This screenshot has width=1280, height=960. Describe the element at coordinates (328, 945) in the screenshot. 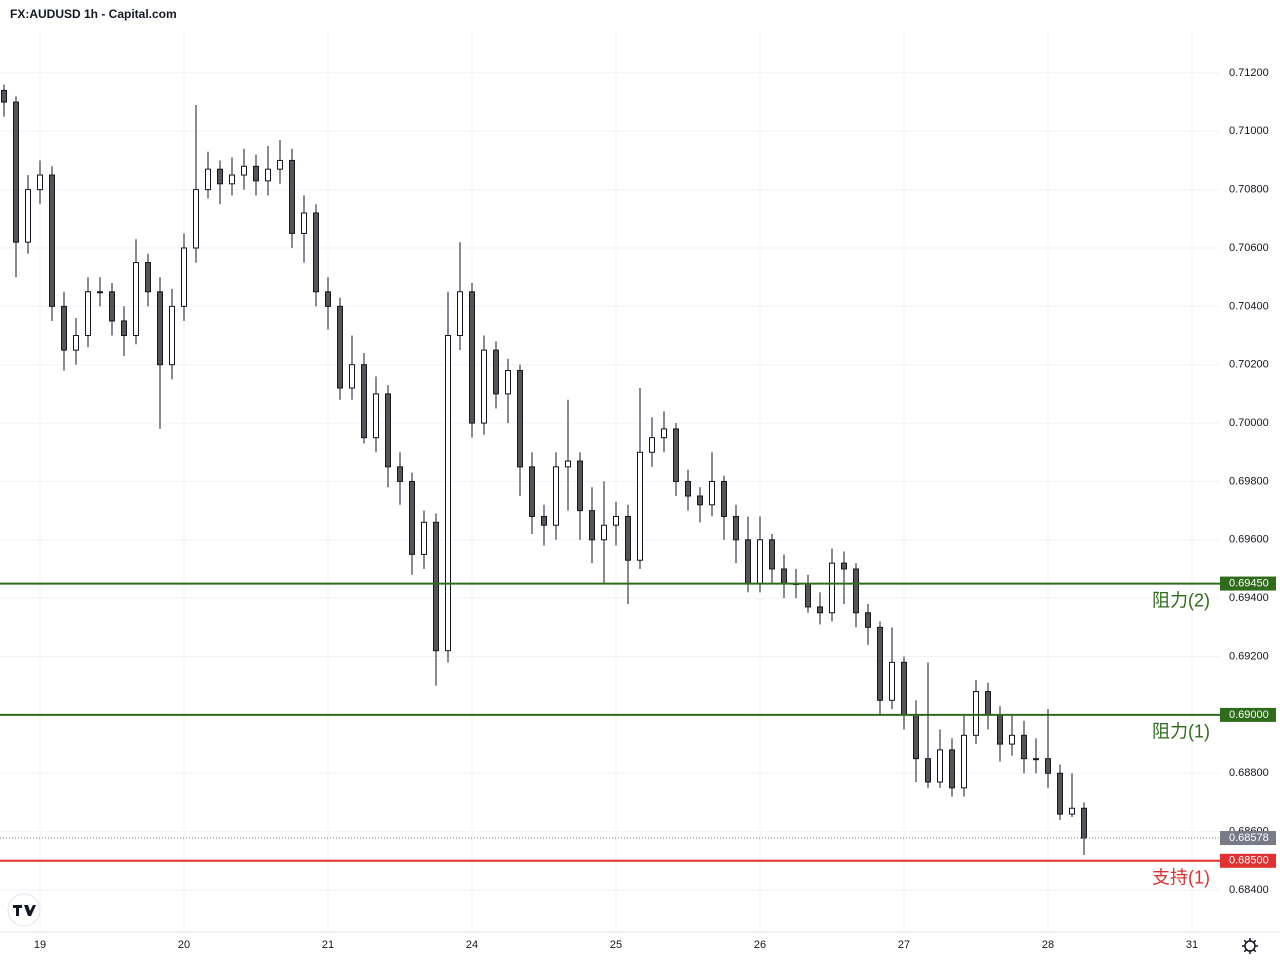

I see `x-tick-label: 21` at that location.